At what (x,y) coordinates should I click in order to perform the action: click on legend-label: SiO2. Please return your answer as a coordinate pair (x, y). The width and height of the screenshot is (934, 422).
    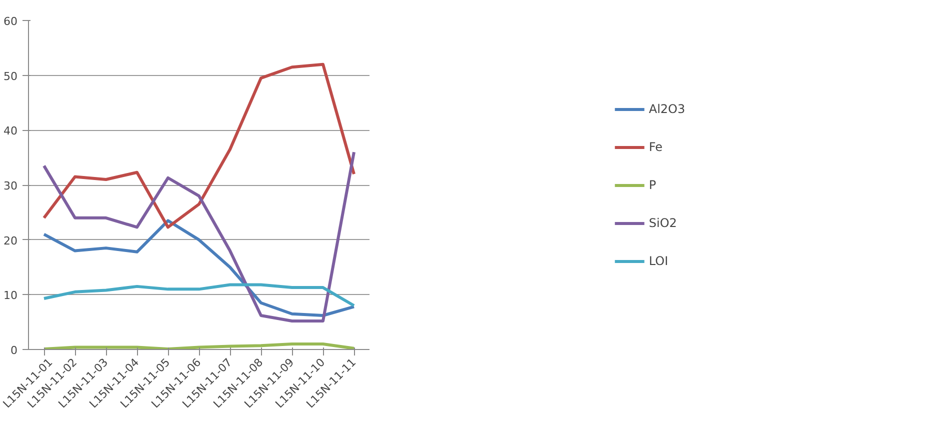
    Looking at the image, I should click on (662, 223).